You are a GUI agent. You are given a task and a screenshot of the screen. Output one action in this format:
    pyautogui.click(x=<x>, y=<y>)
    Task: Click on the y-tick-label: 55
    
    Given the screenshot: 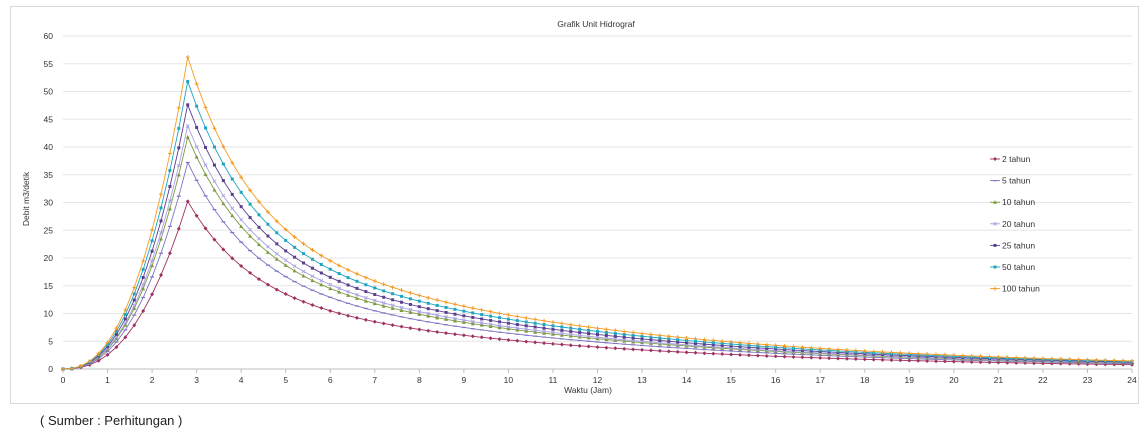 What is the action you would take?
    pyautogui.click(x=49, y=64)
    